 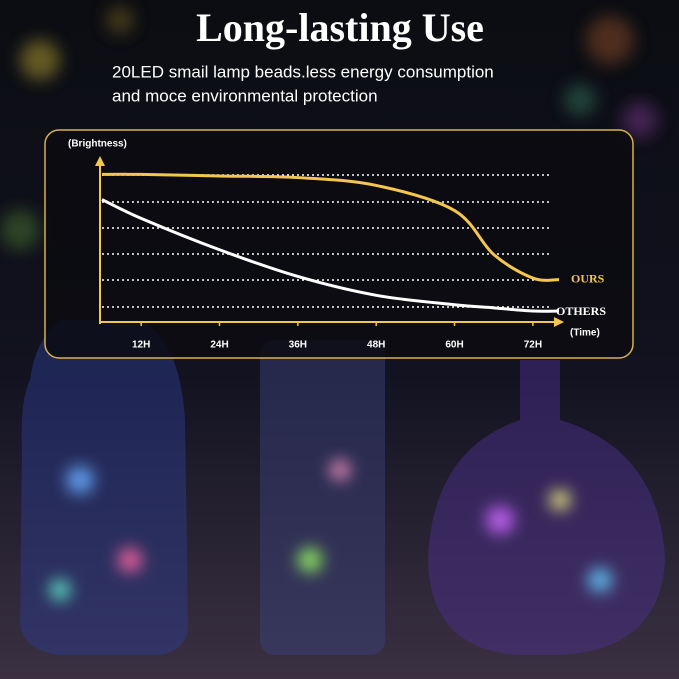 What do you see at coordinates (533, 345) in the screenshot?
I see `x-tick-label: 72H` at bounding box center [533, 345].